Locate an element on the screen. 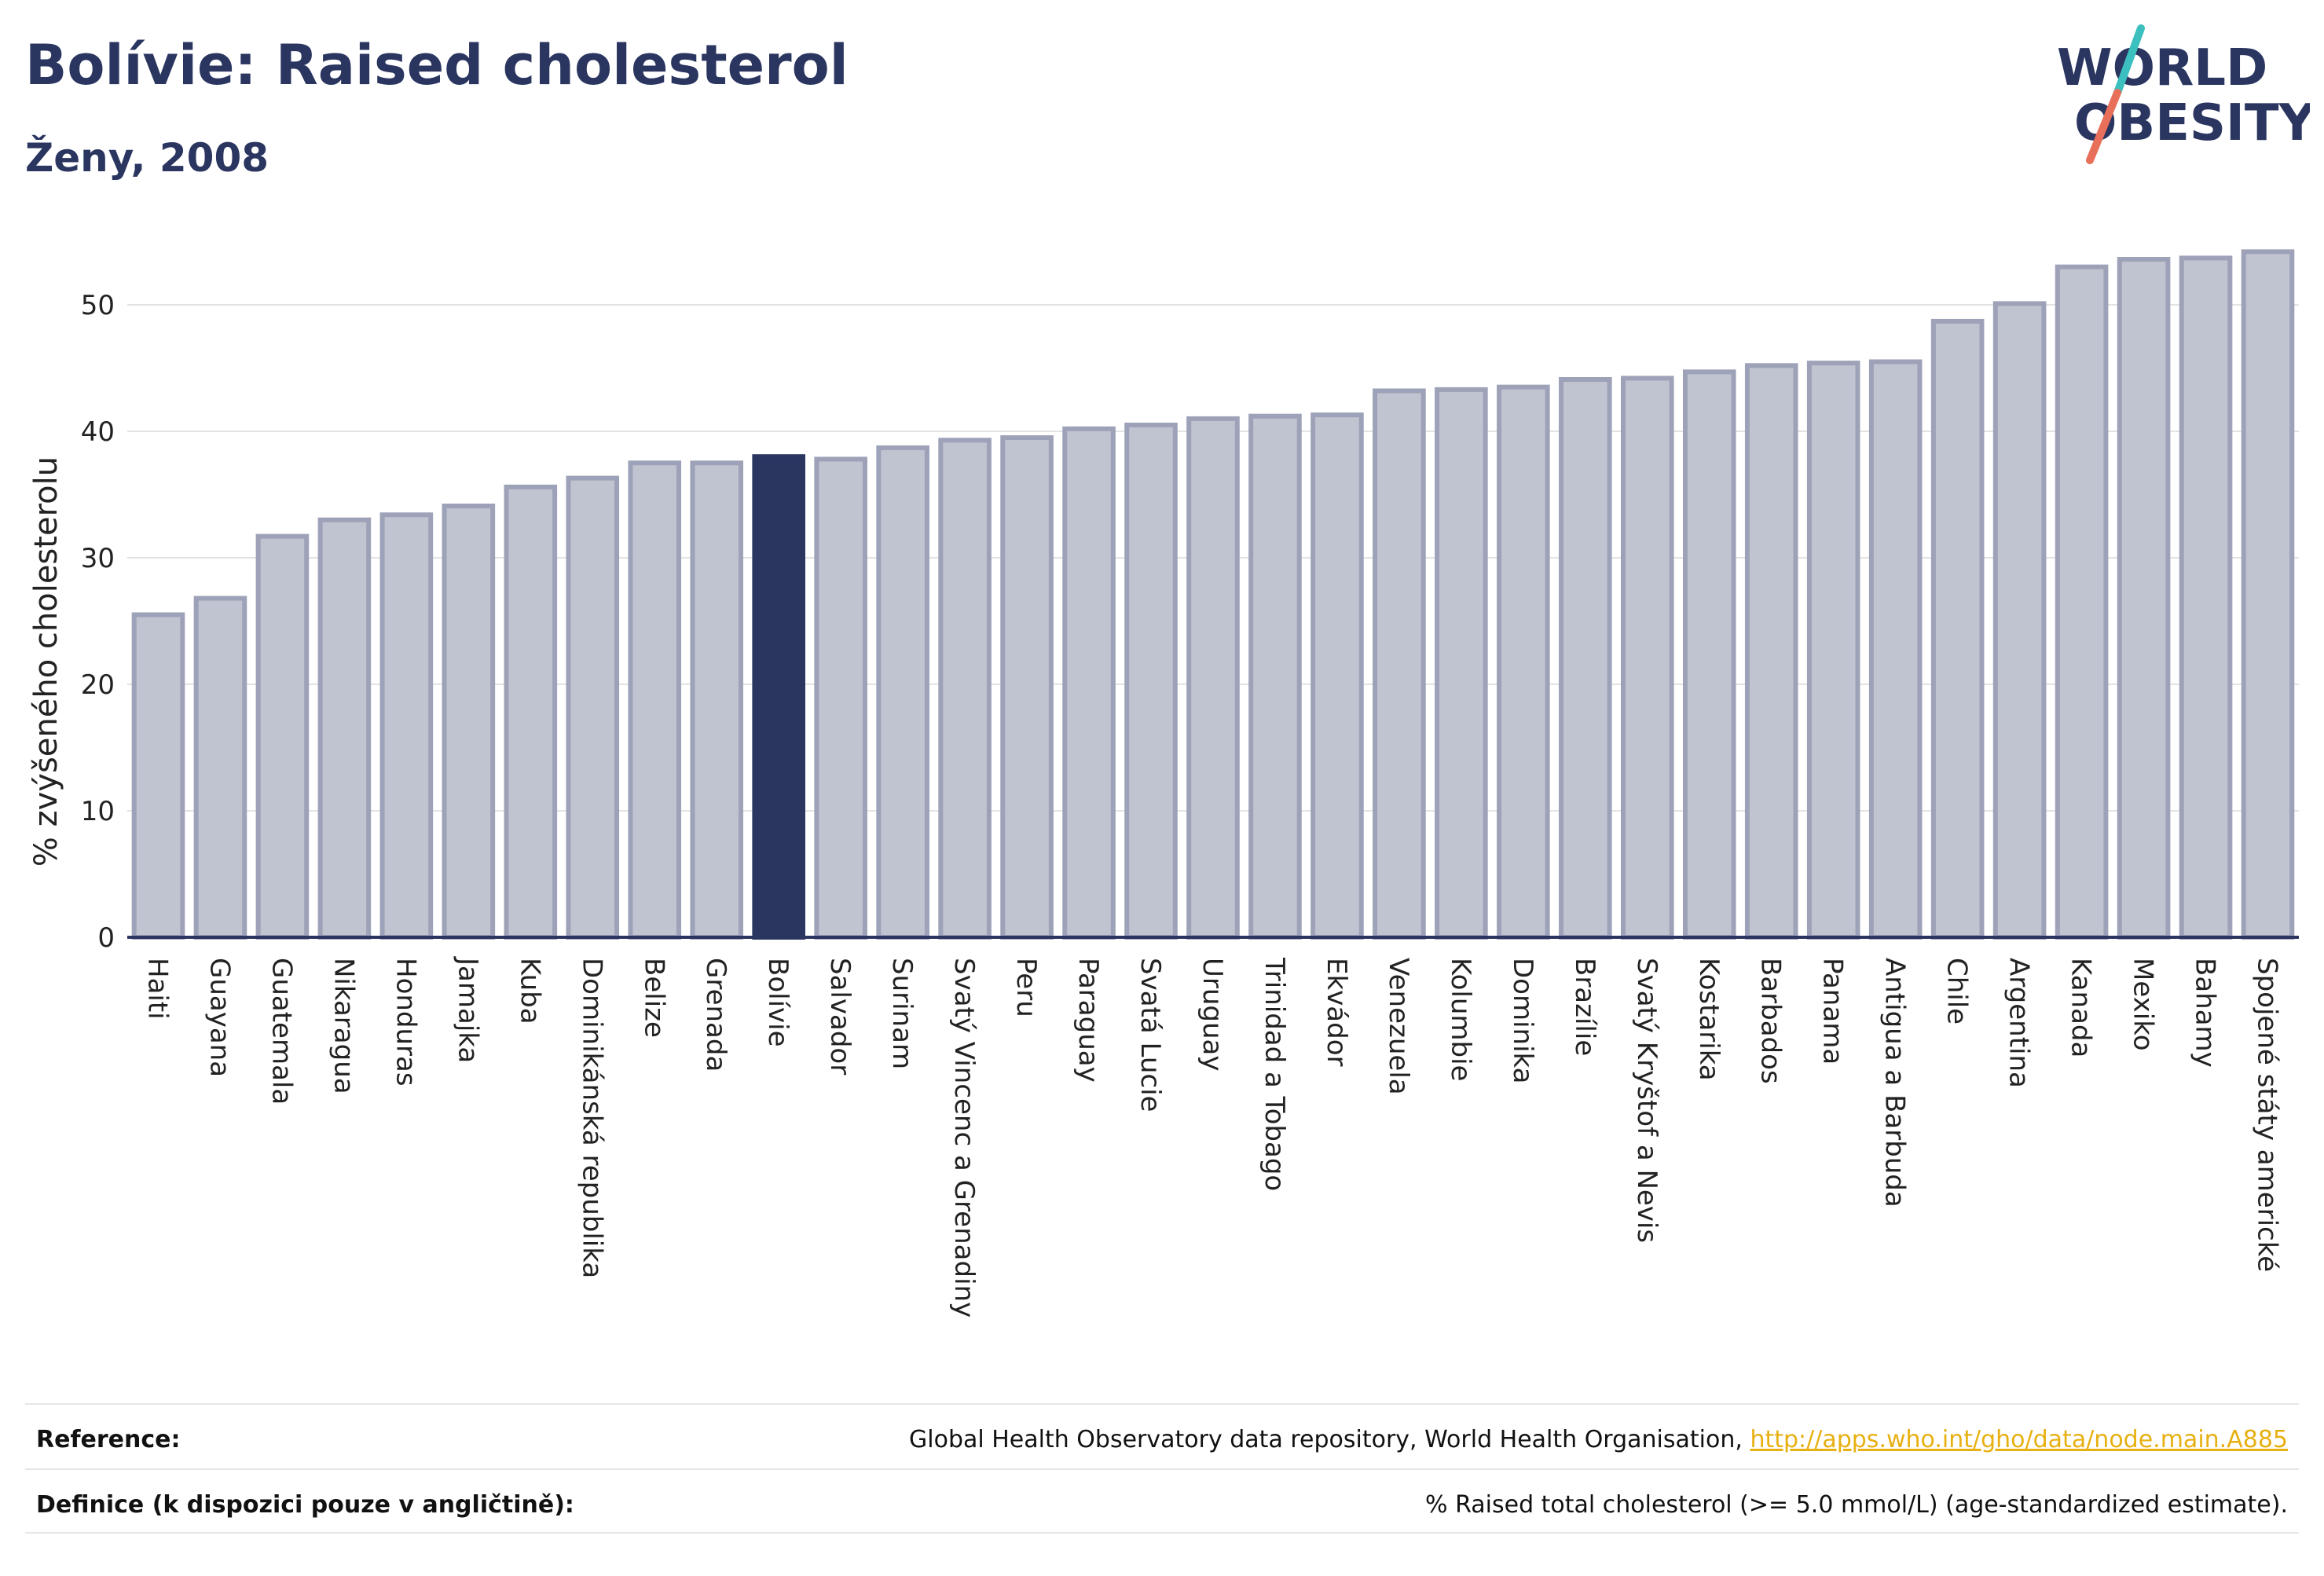 Image resolution: width=2324 pixels, height=1576 pixels. logo-slash-teal-icon is located at coordinates (2129, 60).